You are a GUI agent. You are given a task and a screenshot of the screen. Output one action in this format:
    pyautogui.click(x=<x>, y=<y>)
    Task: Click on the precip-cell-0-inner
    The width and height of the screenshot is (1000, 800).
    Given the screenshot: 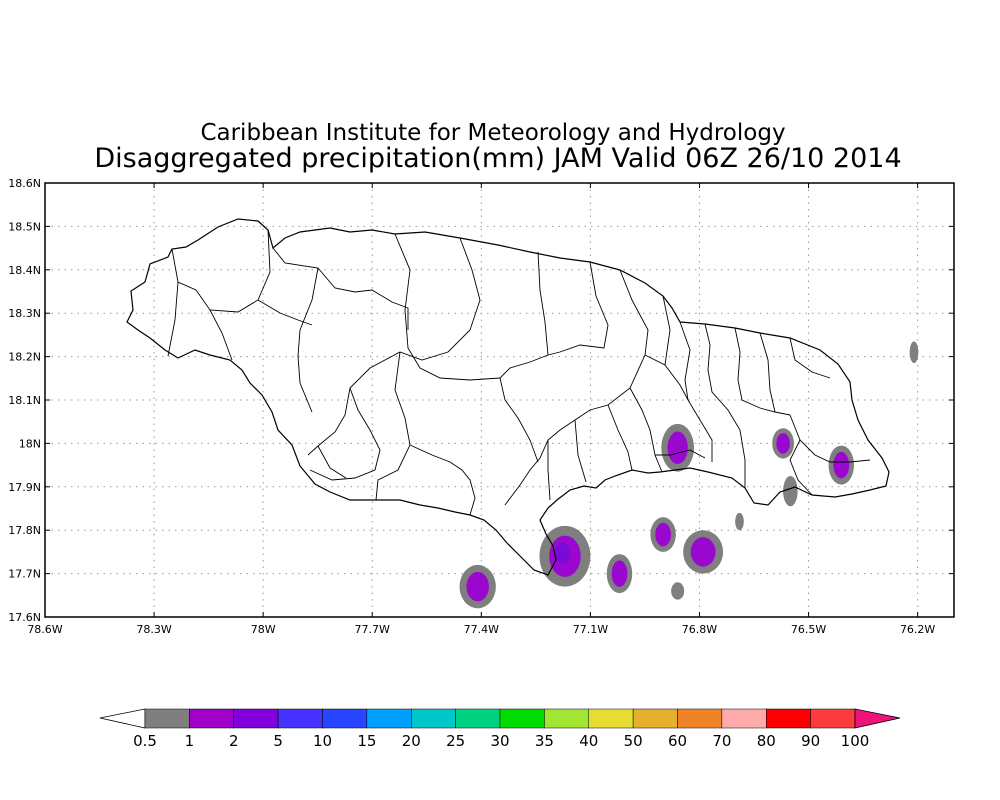 What is the action you would take?
    pyautogui.click(x=677, y=447)
    